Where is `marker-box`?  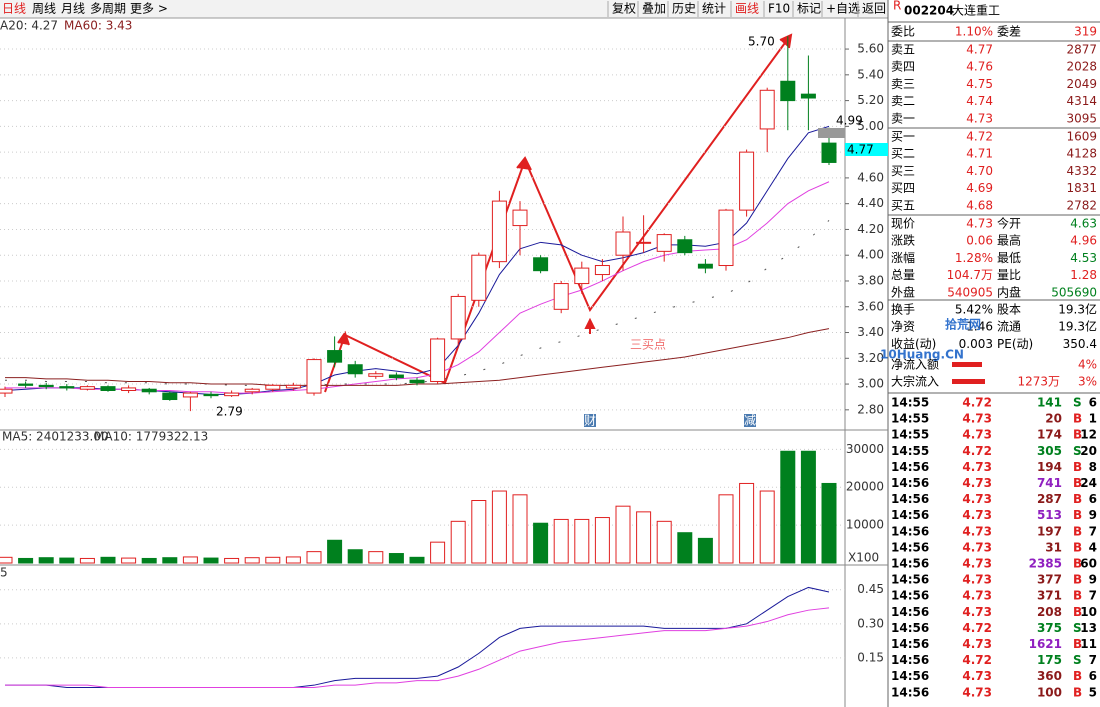 marker-box is located at coordinates (590, 420).